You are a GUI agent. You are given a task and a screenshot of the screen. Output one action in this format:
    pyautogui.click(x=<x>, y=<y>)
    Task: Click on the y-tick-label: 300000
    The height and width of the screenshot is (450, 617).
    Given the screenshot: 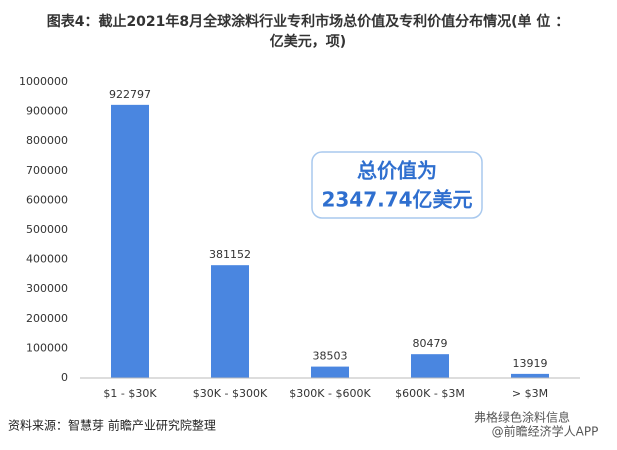 What is the action you would take?
    pyautogui.click(x=47, y=288)
    